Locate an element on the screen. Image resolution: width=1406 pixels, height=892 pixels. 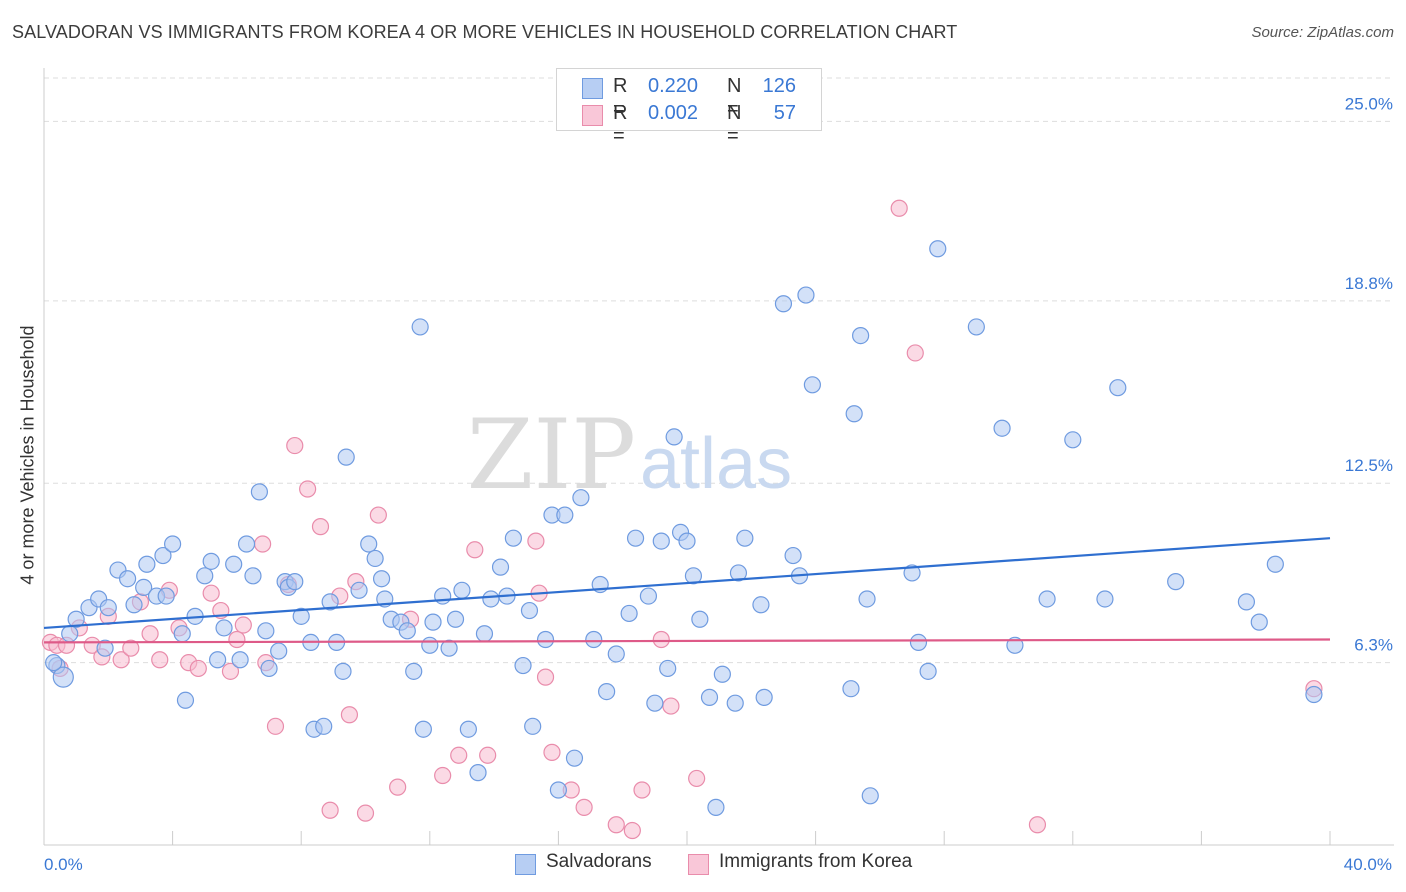
stats-legend: R = 0.220 N = 126 R = 0.002 N = 57 is located at coordinates (689, 107).